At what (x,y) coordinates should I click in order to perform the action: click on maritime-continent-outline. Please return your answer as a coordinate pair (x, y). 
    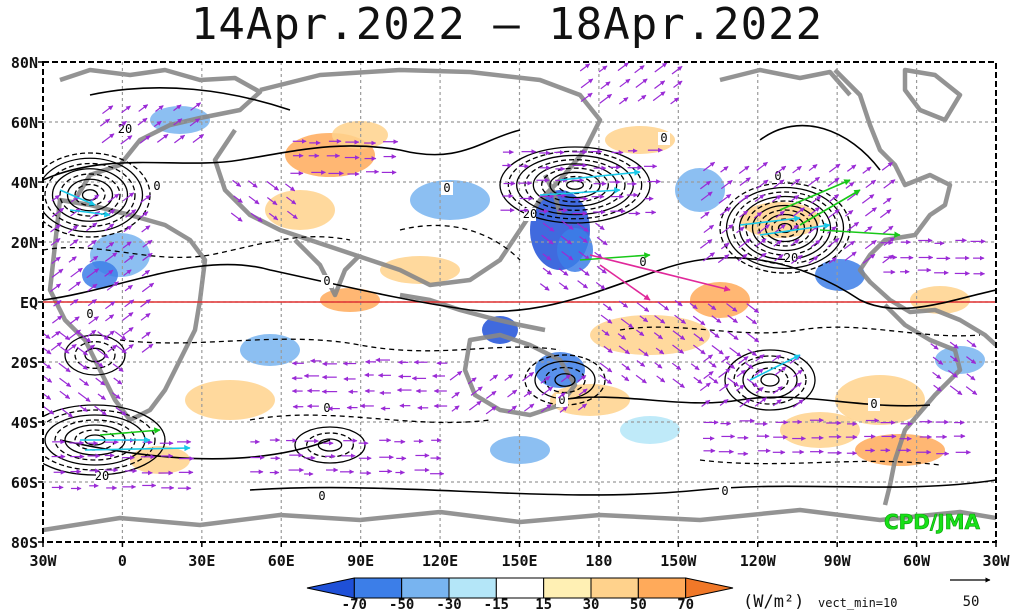
    Looking at the image, I should click on (472, 312).